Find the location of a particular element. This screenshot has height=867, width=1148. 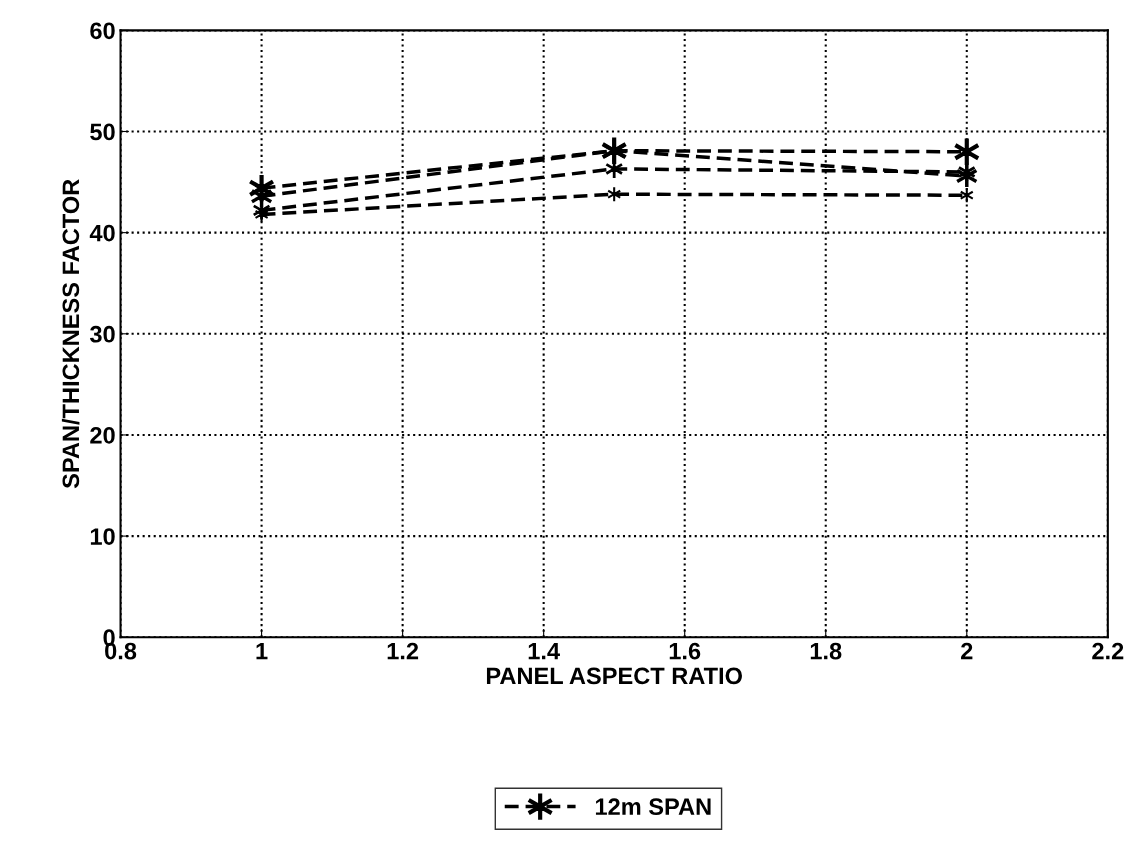

y-tick-label: 10 is located at coordinates (102, 536).